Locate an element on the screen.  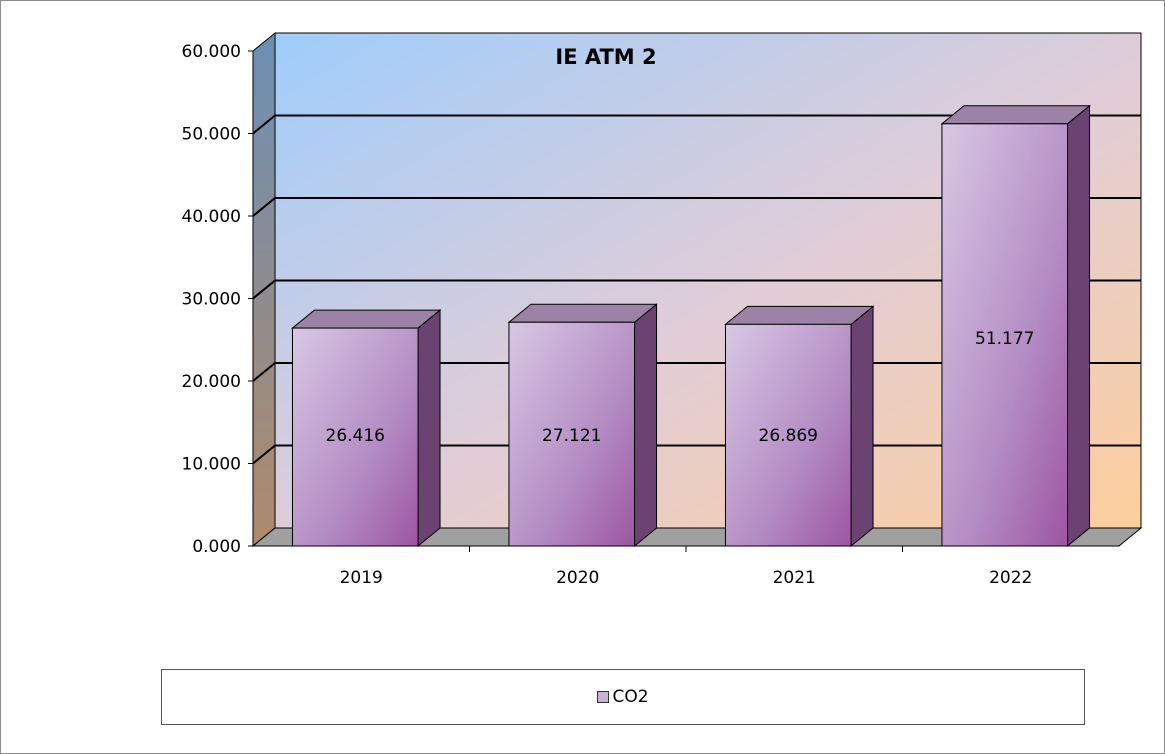
bar-2020: 27.121 is located at coordinates (582, 425).